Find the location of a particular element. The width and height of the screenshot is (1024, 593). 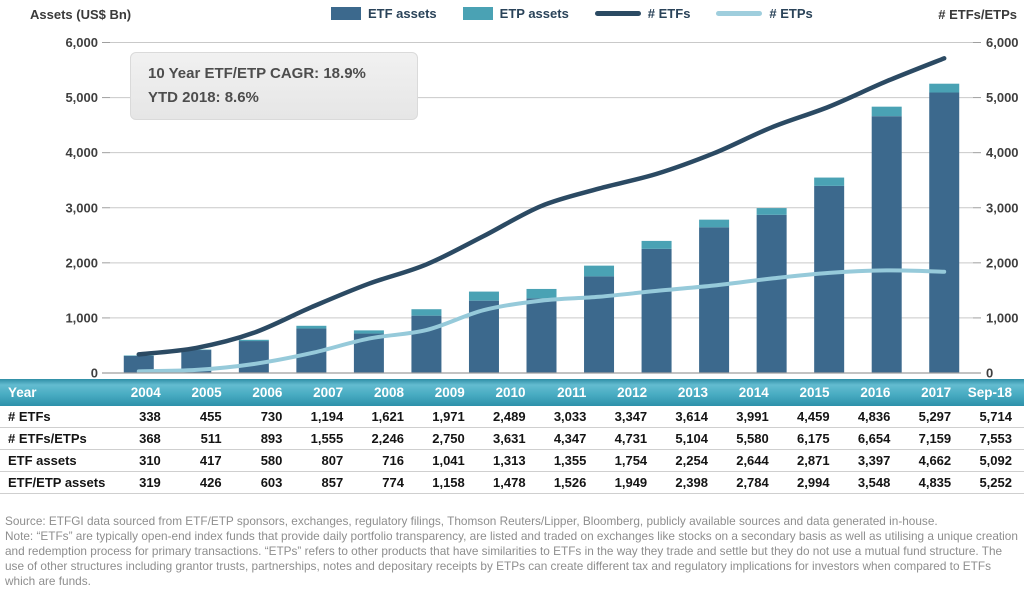

etf-assets-swatch-icon is located at coordinates (346, 13).